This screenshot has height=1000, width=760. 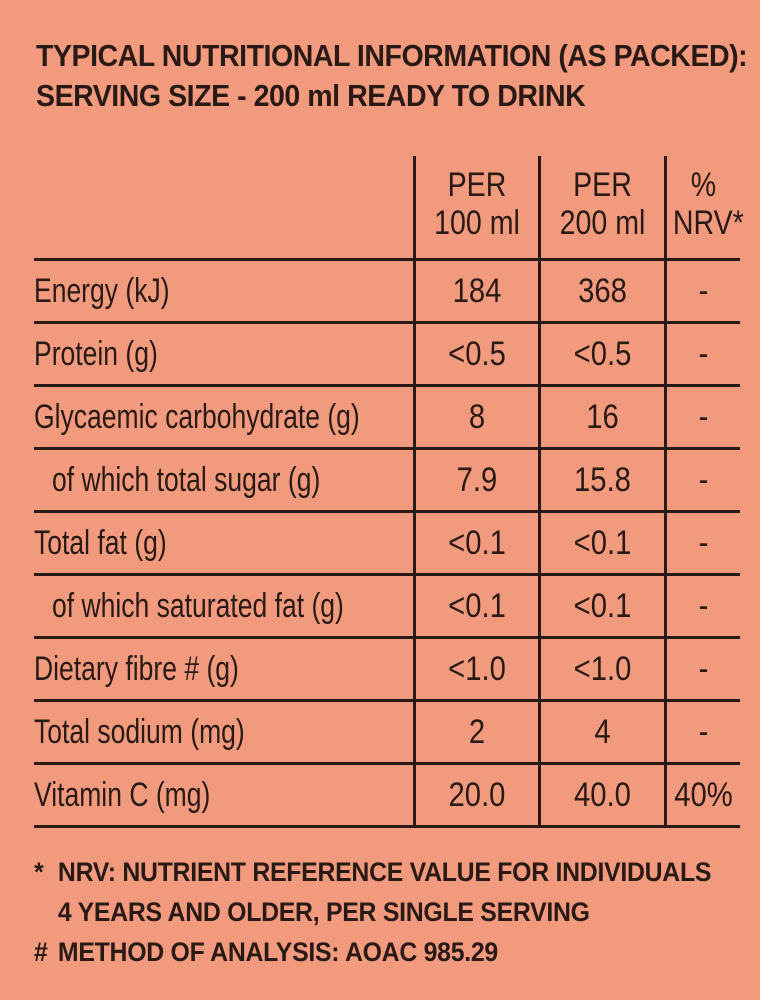 What do you see at coordinates (323, 912) in the screenshot?
I see `footnote-nrv-line-2: 4 YEARS AND OLDER, PER SINGLE SERVING` at bounding box center [323, 912].